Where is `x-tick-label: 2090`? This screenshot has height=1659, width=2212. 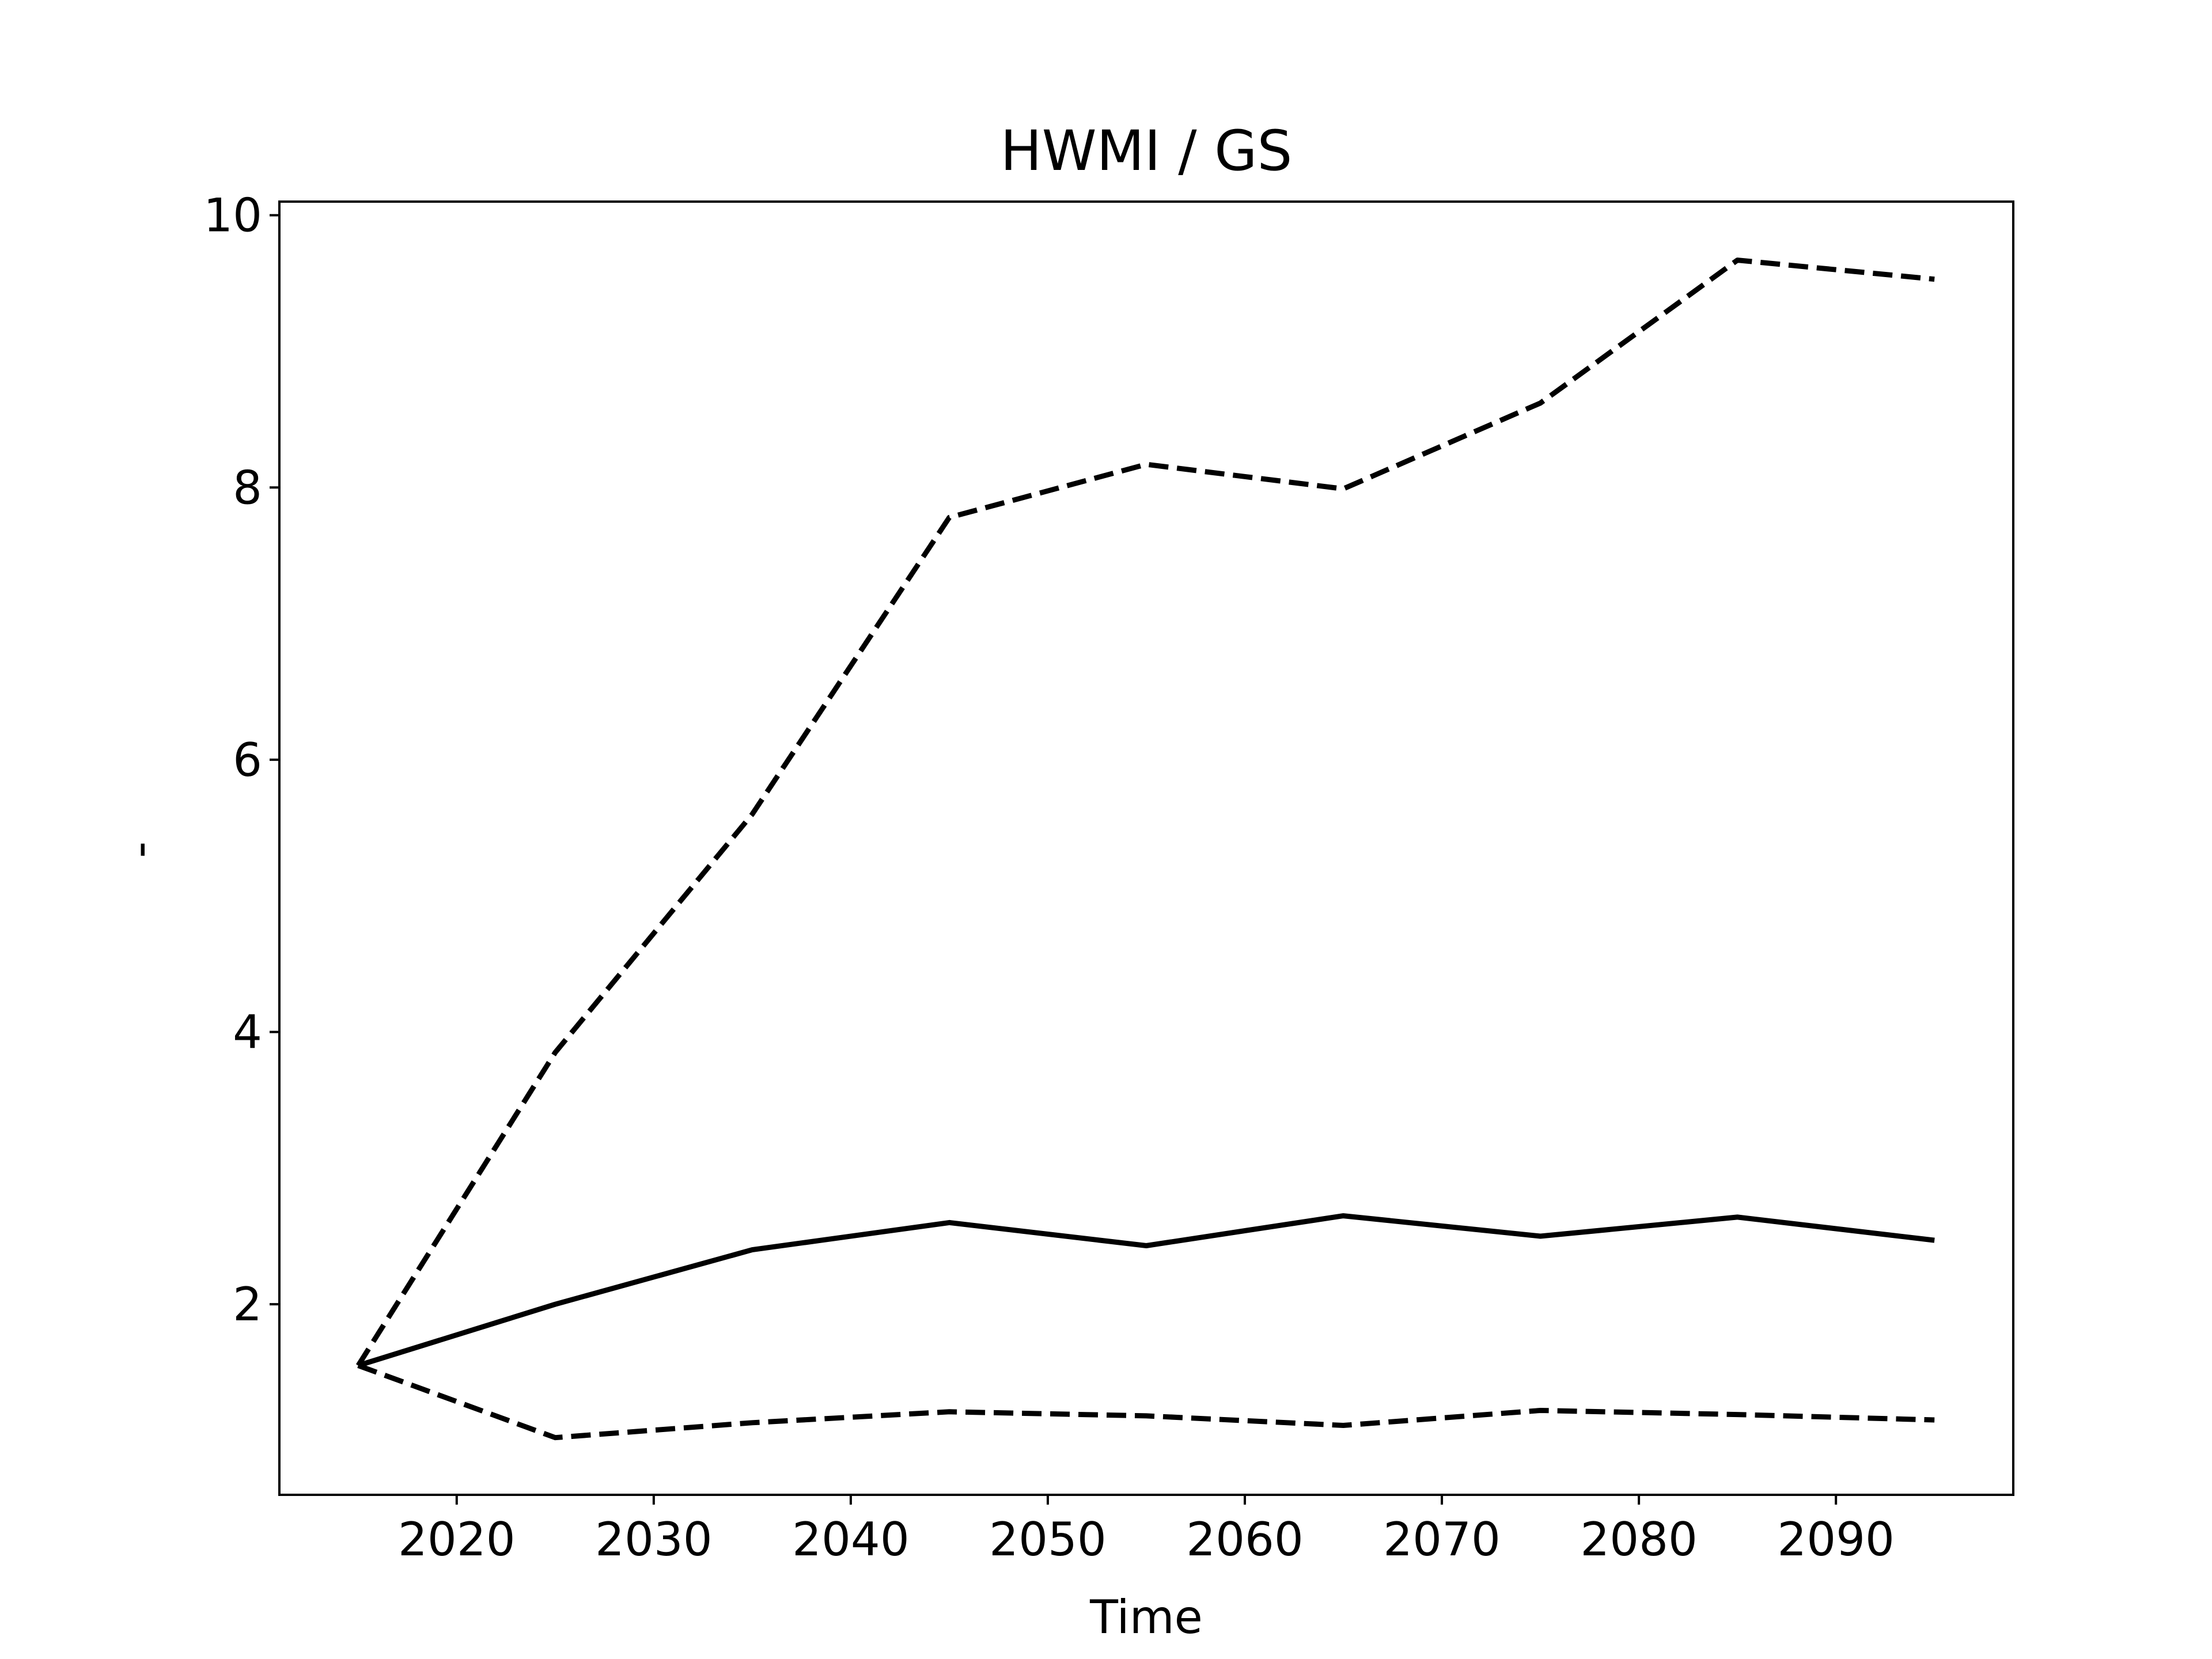
x-tick-label: 2090 is located at coordinates (1836, 1539).